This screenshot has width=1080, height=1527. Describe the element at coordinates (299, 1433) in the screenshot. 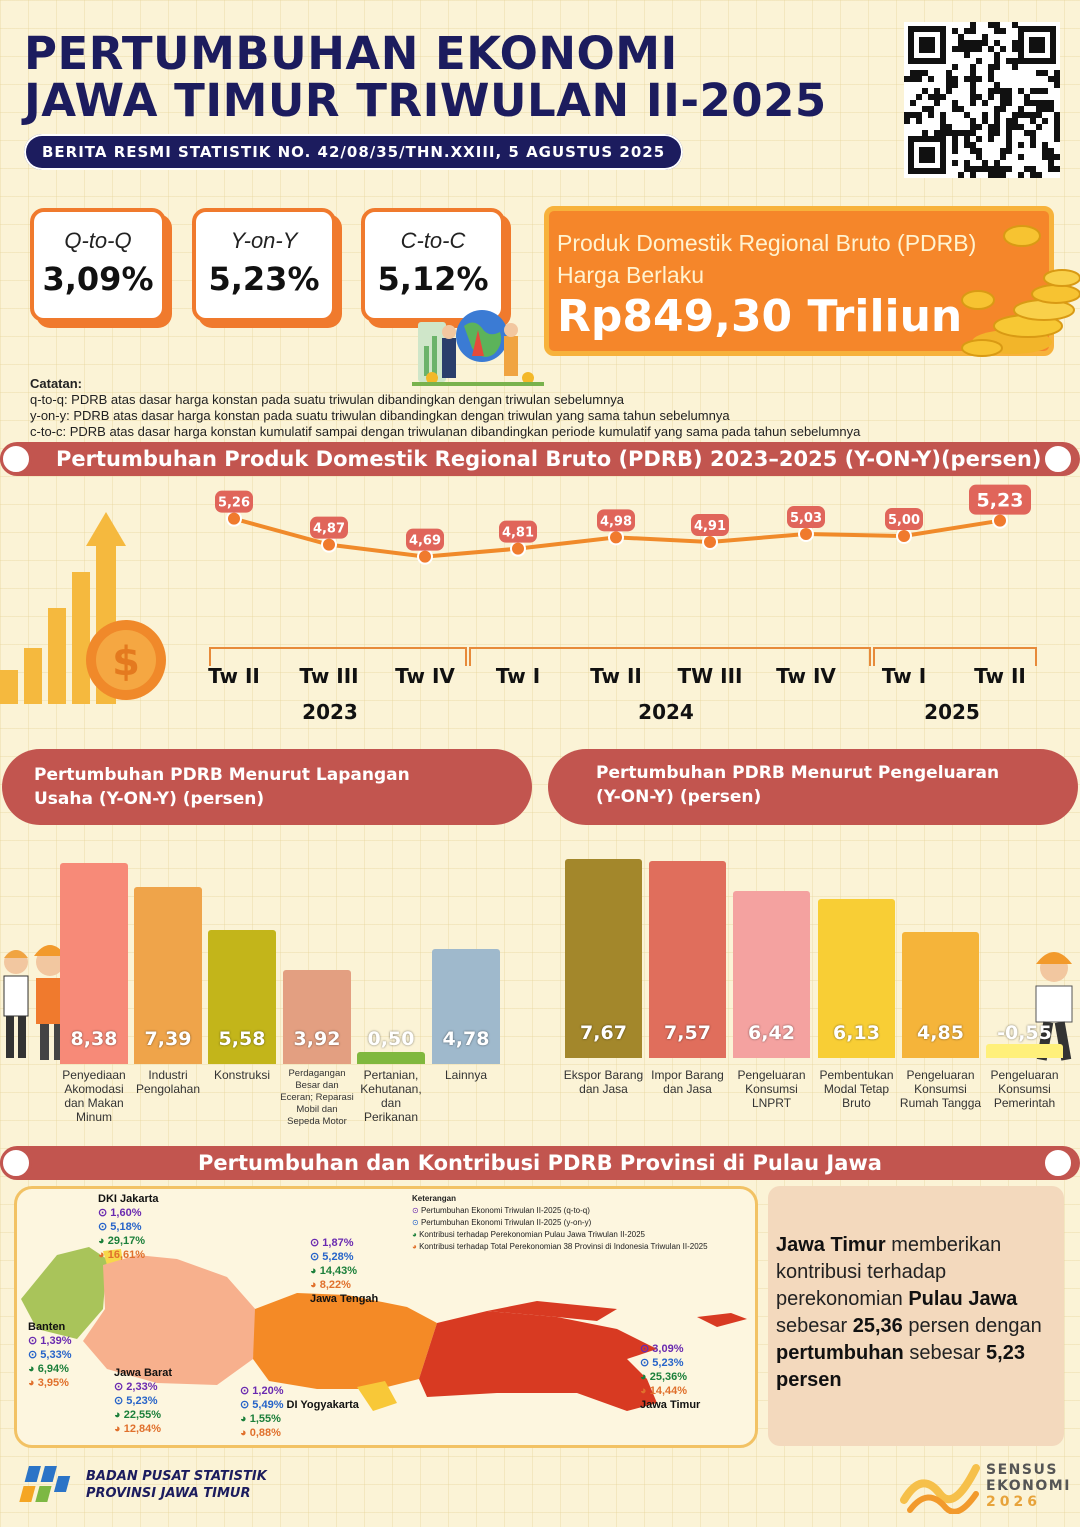

I see `province-stat-row: ◕ 0,88%` at that location.